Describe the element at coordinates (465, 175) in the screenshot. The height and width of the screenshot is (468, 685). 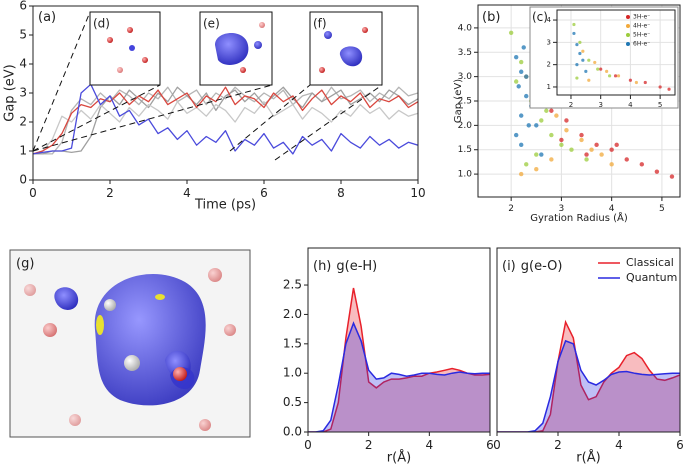
I see `y-tick-label: 1.0` at that location.